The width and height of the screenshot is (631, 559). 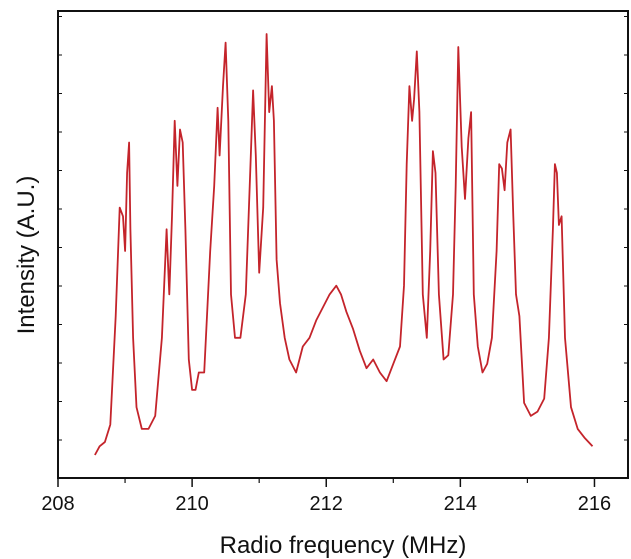 I want to click on y-axis-label: Intensity (A.U.), so click(x=26, y=255).